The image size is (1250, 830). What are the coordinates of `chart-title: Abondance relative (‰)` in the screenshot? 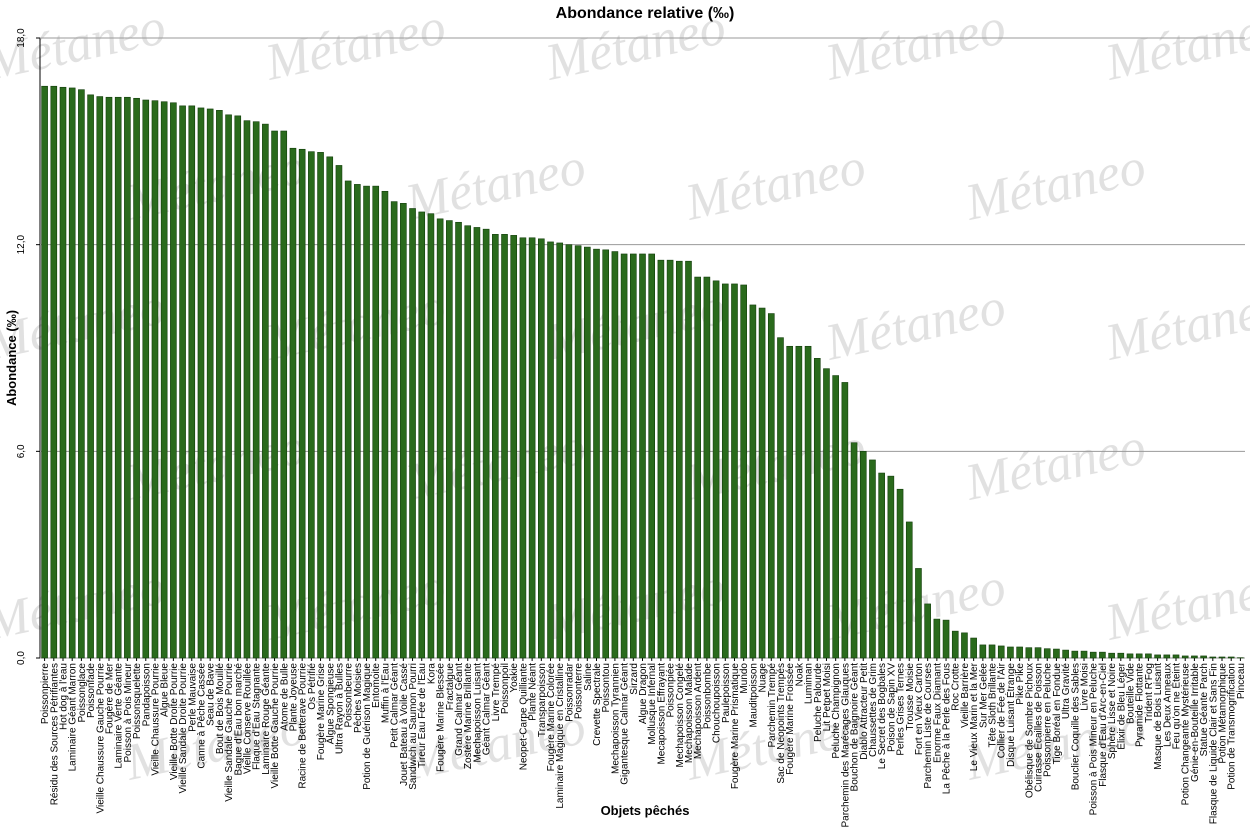 It's located at (645, 13).